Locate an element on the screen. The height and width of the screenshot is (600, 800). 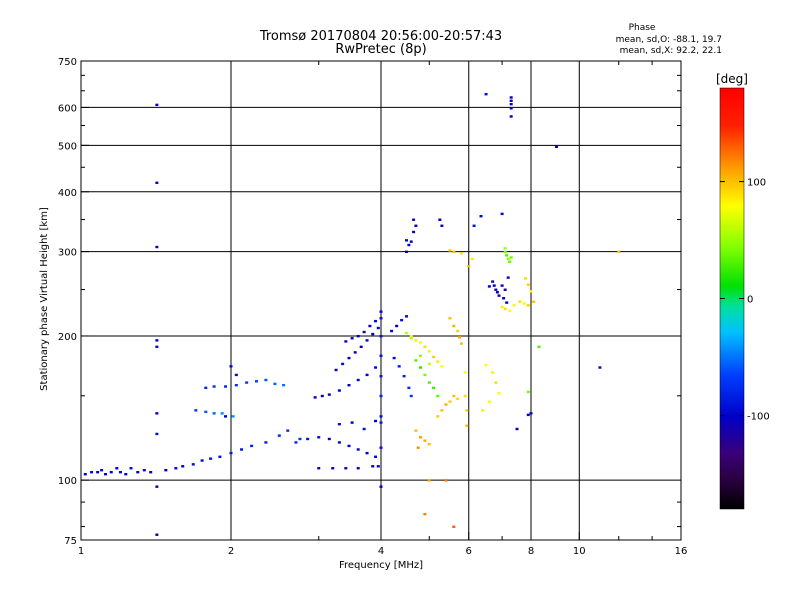
y-axis-label: Stationary phase Virtual Height [km] is located at coordinates (44, 299).